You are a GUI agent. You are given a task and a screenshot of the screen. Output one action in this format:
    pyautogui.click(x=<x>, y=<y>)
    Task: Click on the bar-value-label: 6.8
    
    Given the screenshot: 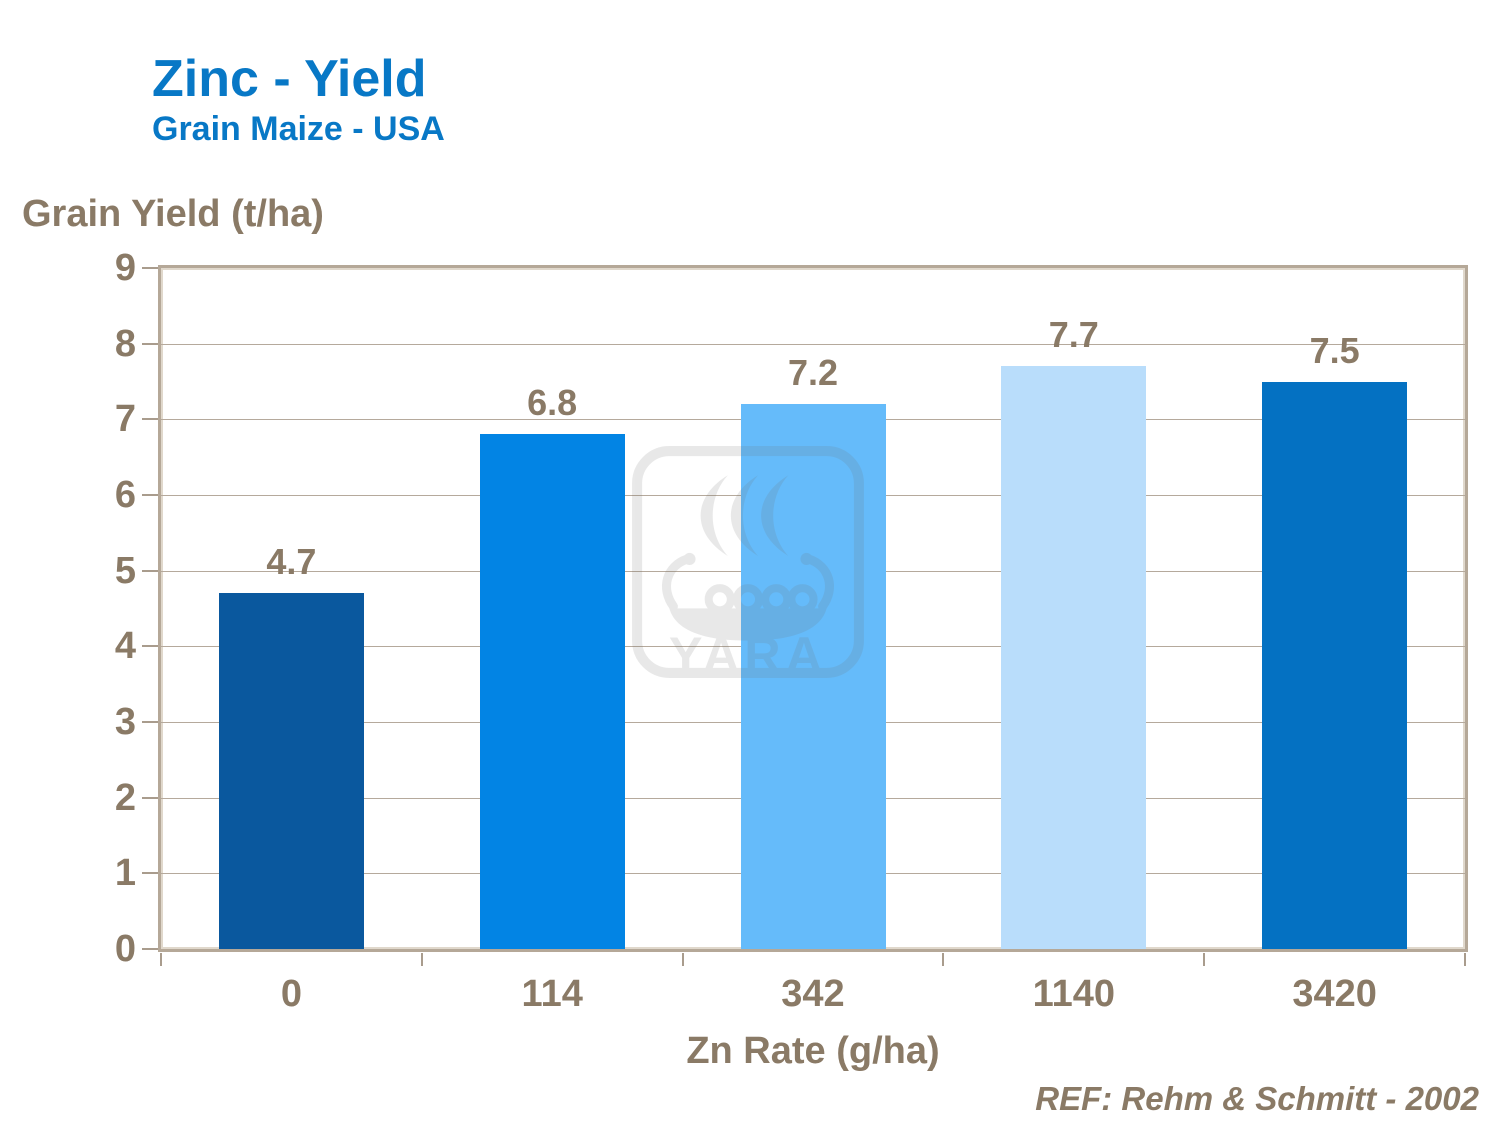 What is the action you would take?
    pyautogui.click(x=552, y=403)
    